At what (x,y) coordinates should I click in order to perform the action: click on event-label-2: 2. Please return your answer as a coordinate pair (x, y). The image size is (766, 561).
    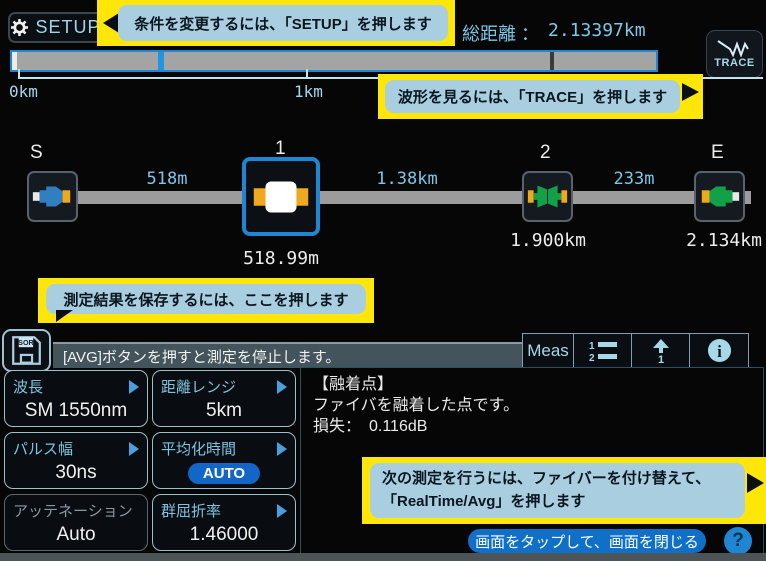
    Looking at the image, I should click on (545, 152).